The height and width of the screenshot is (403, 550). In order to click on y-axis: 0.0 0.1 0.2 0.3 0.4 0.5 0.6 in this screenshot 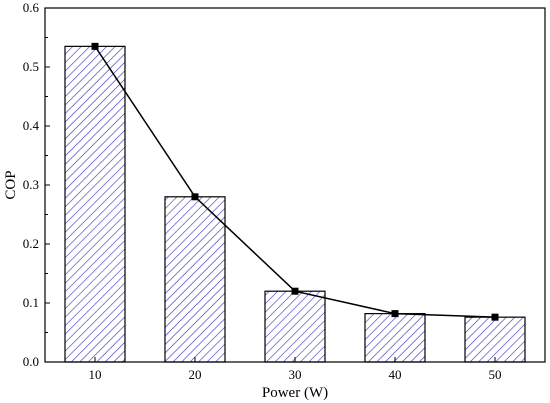, I will do `click(36, 184)`.